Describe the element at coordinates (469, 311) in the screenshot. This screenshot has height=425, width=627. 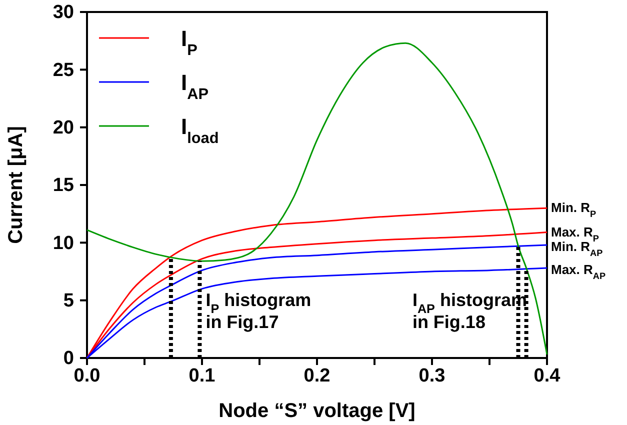
I see `annotation: I$_{AP}$ histogram in Fig.18` at that location.